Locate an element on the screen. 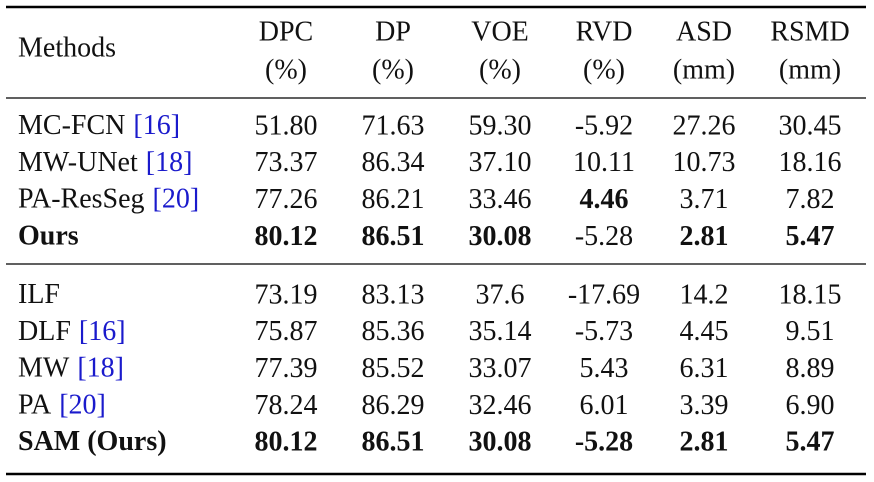 Image resolution: width=874 pixels, height=482 pixels. value-cell: 3.71 is located at coordinates (704, 199).